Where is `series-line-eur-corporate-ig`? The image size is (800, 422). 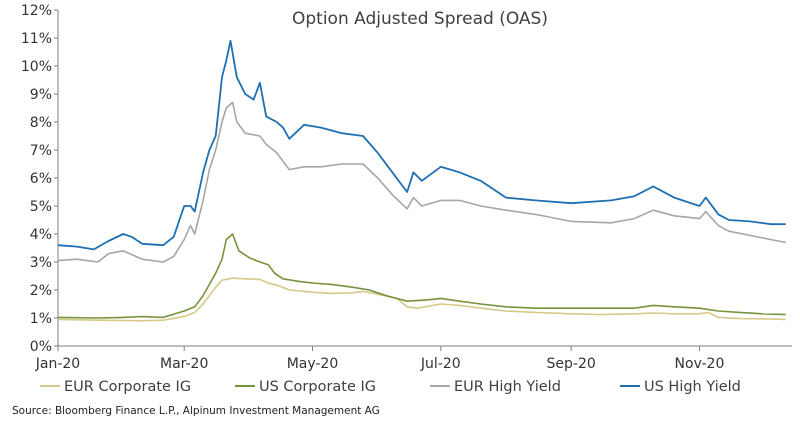
series-line-eur-corporate-ig is located at coordinates (421, 299).